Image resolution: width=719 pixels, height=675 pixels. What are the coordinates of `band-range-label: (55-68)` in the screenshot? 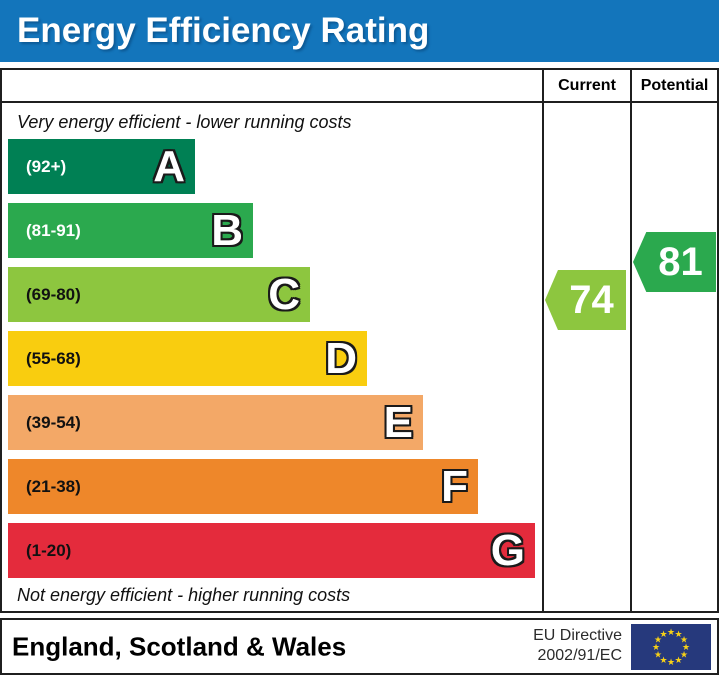 It's located at (53, 358).